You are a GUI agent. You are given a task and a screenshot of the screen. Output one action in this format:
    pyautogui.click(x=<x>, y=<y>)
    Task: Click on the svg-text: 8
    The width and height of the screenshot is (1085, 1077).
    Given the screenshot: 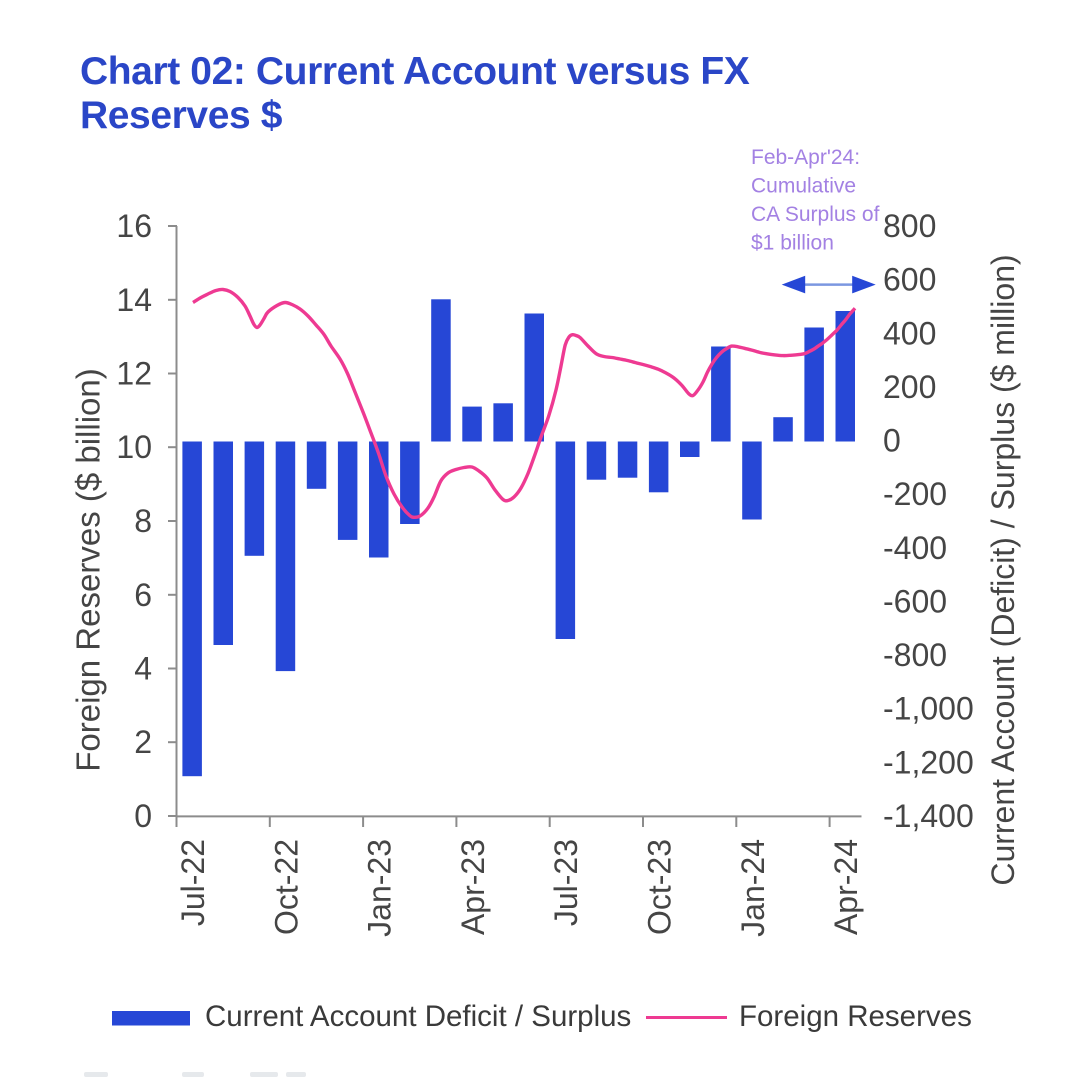 What is the action you would take?
    pyautogui.click(x=143, y=521)
    